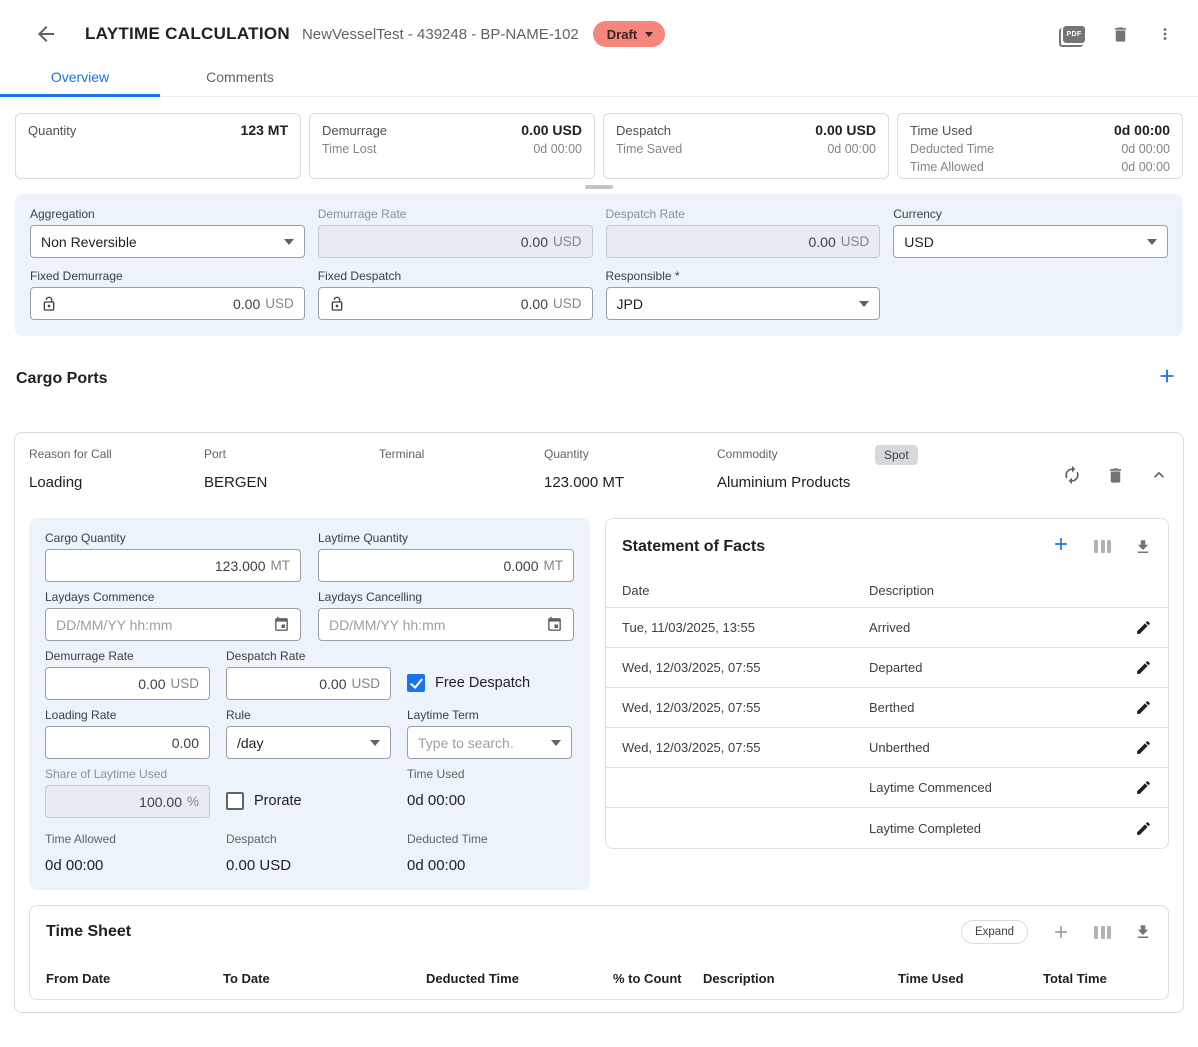  I want to click on despatch-card-label: Despatch, so click(643, 130).